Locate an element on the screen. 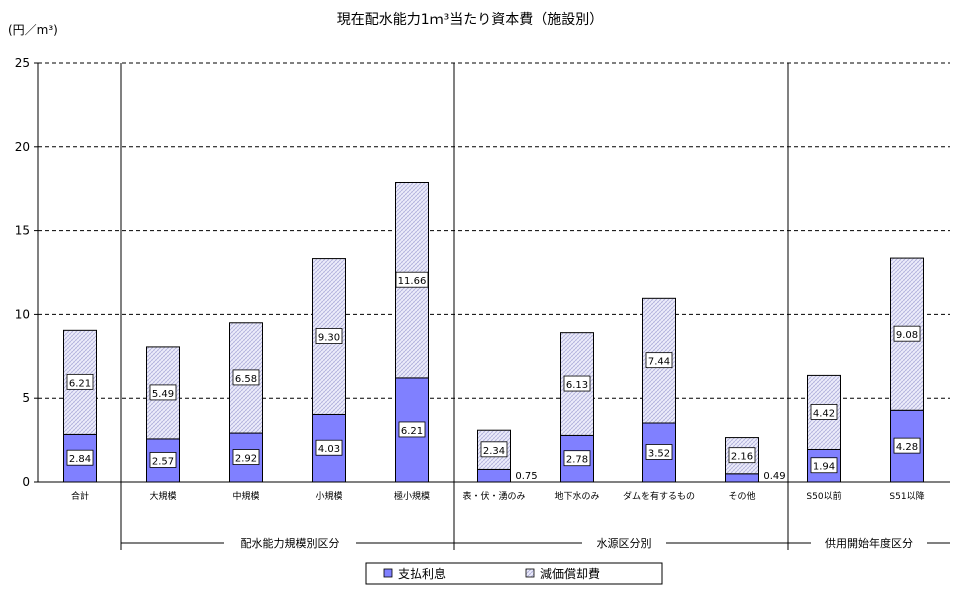 Image resolution: width=963 pixels, height=591 pixels. y-tick-labels: 0 5 10 15 20 25 is located at coordinates (26, 272).